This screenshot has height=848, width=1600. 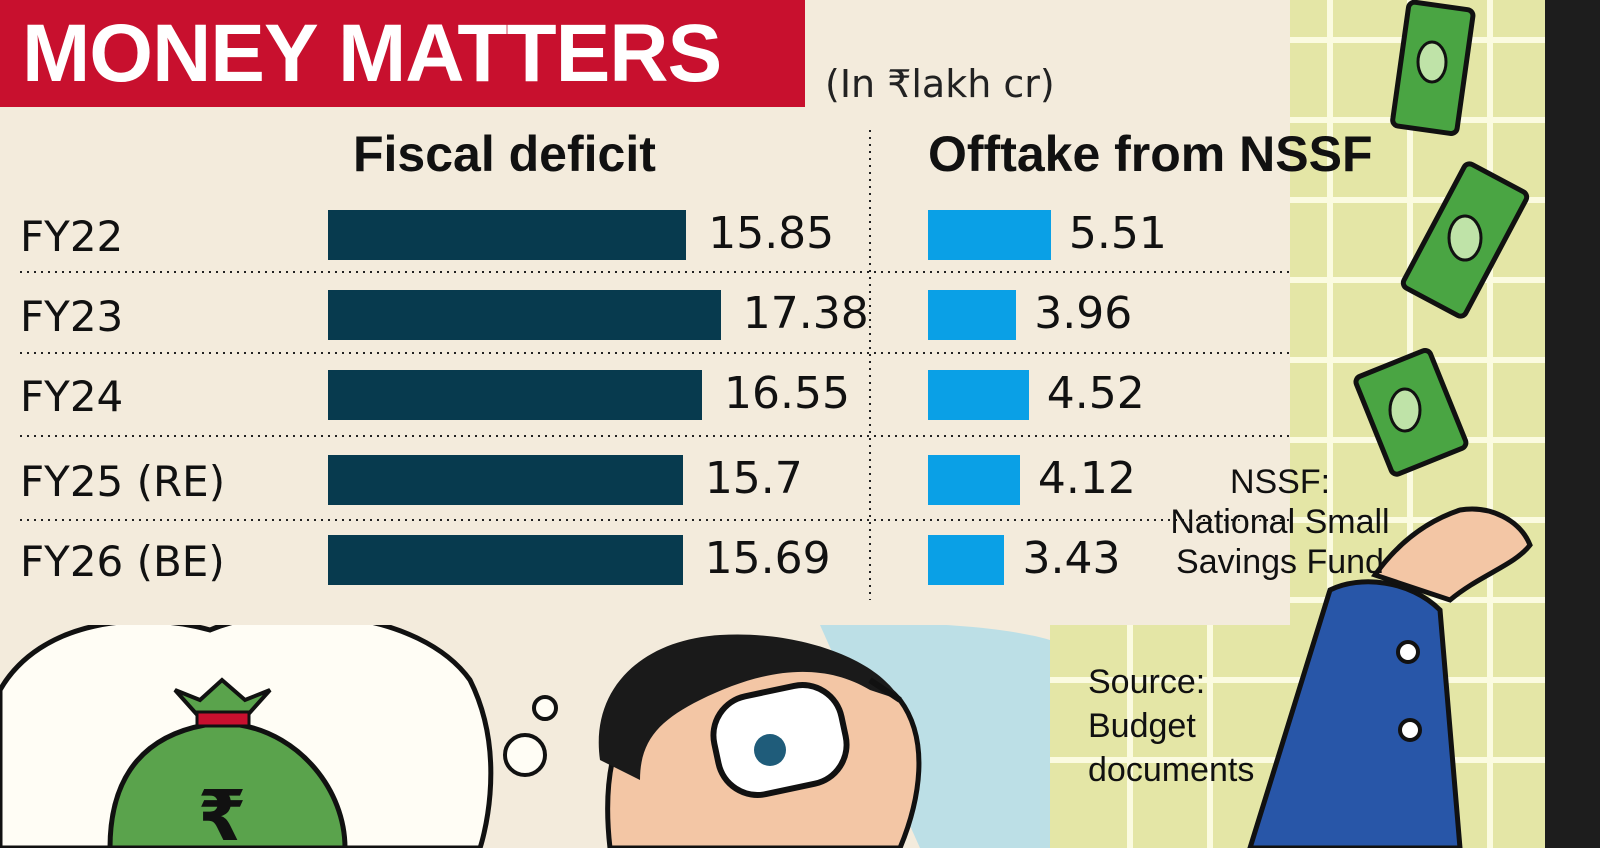 I want to click on money-note-icons, so click(x=1441, y=238).